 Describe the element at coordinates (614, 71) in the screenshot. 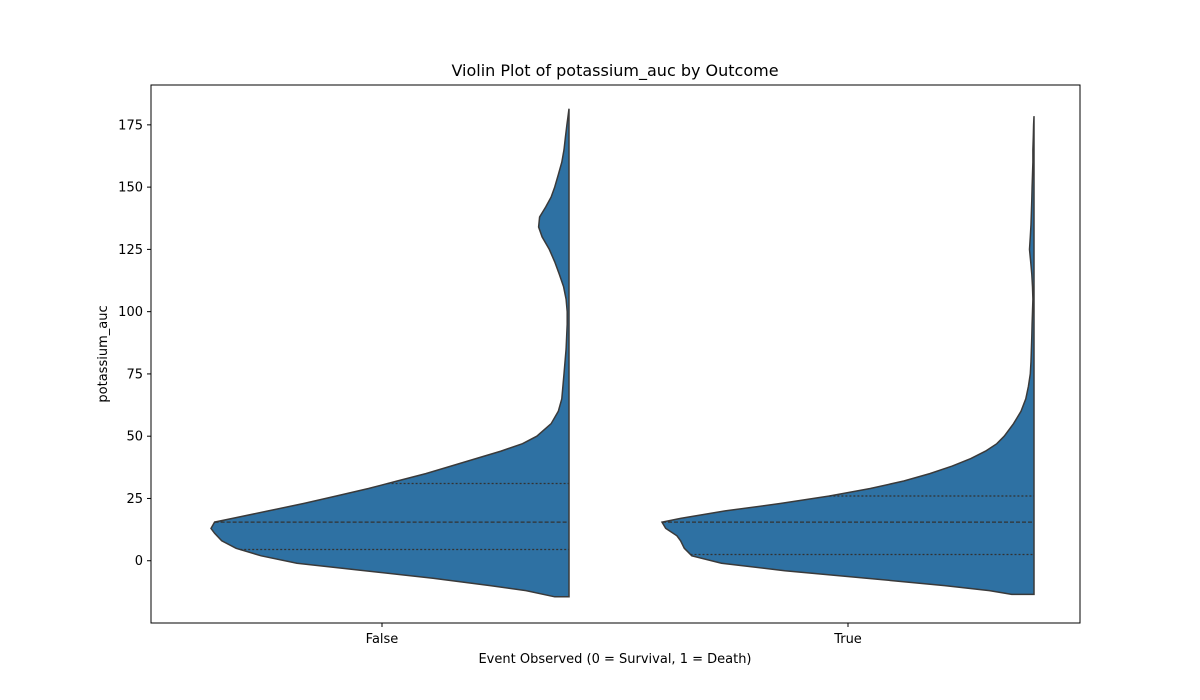

I see `chart-title: Violin Plot of potassium_auc by Outcome` at that location.